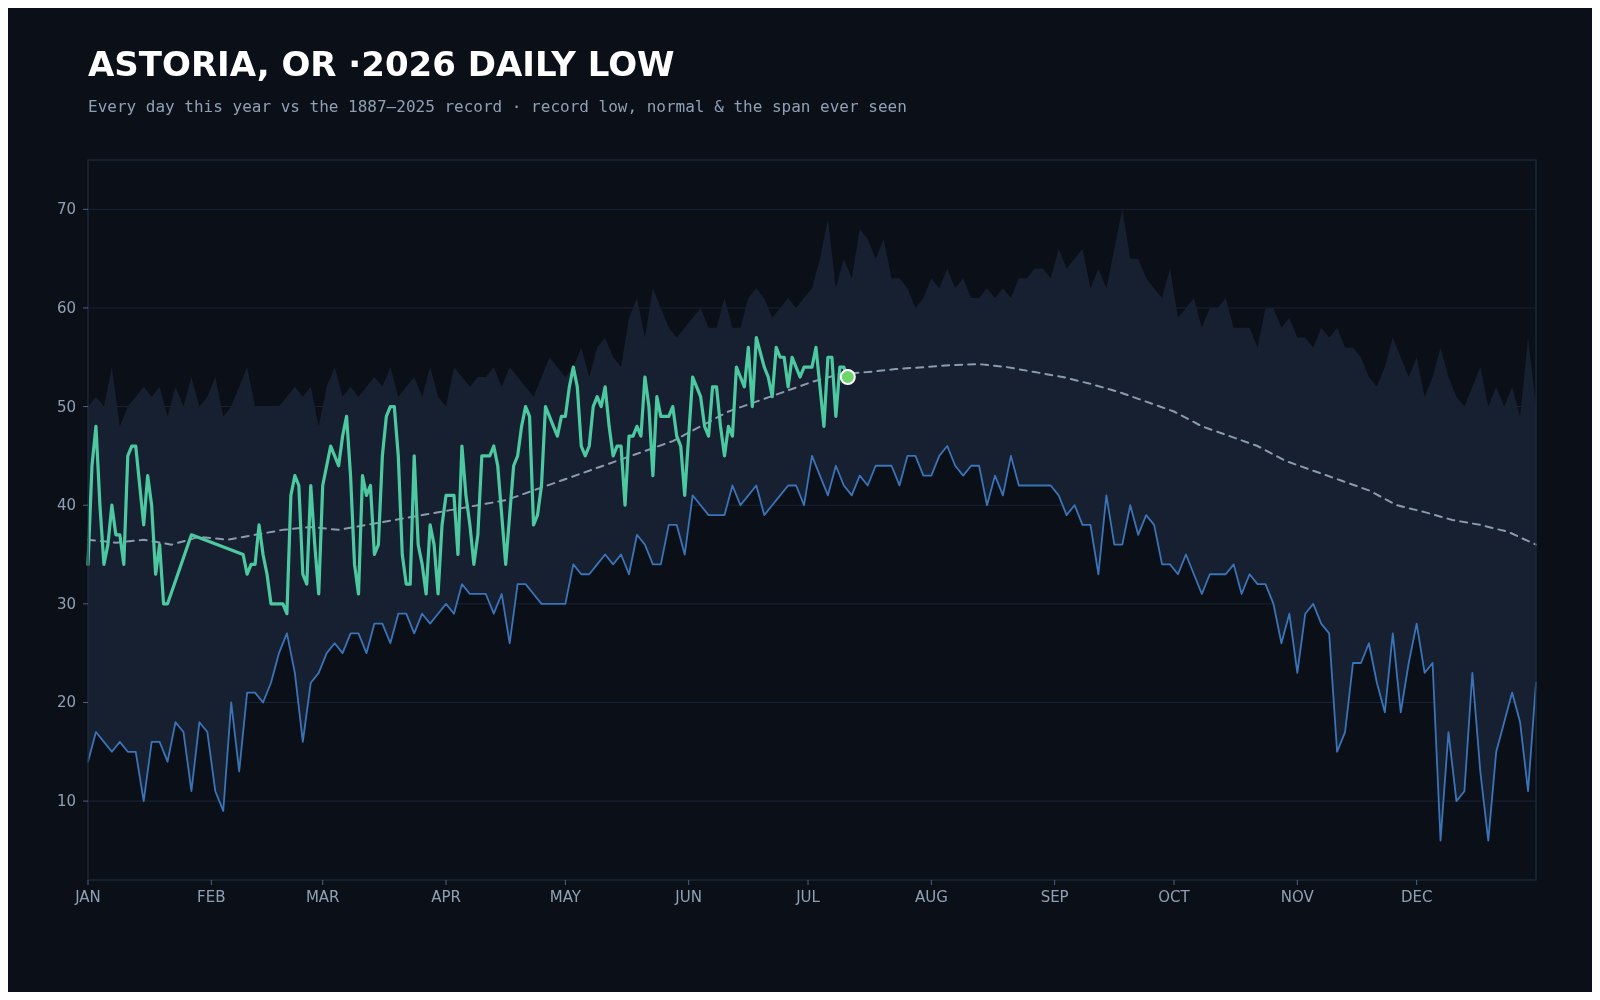 The image size is (1600, 1000). I want to click on x-tick-label: JUN, so click(688, 897).